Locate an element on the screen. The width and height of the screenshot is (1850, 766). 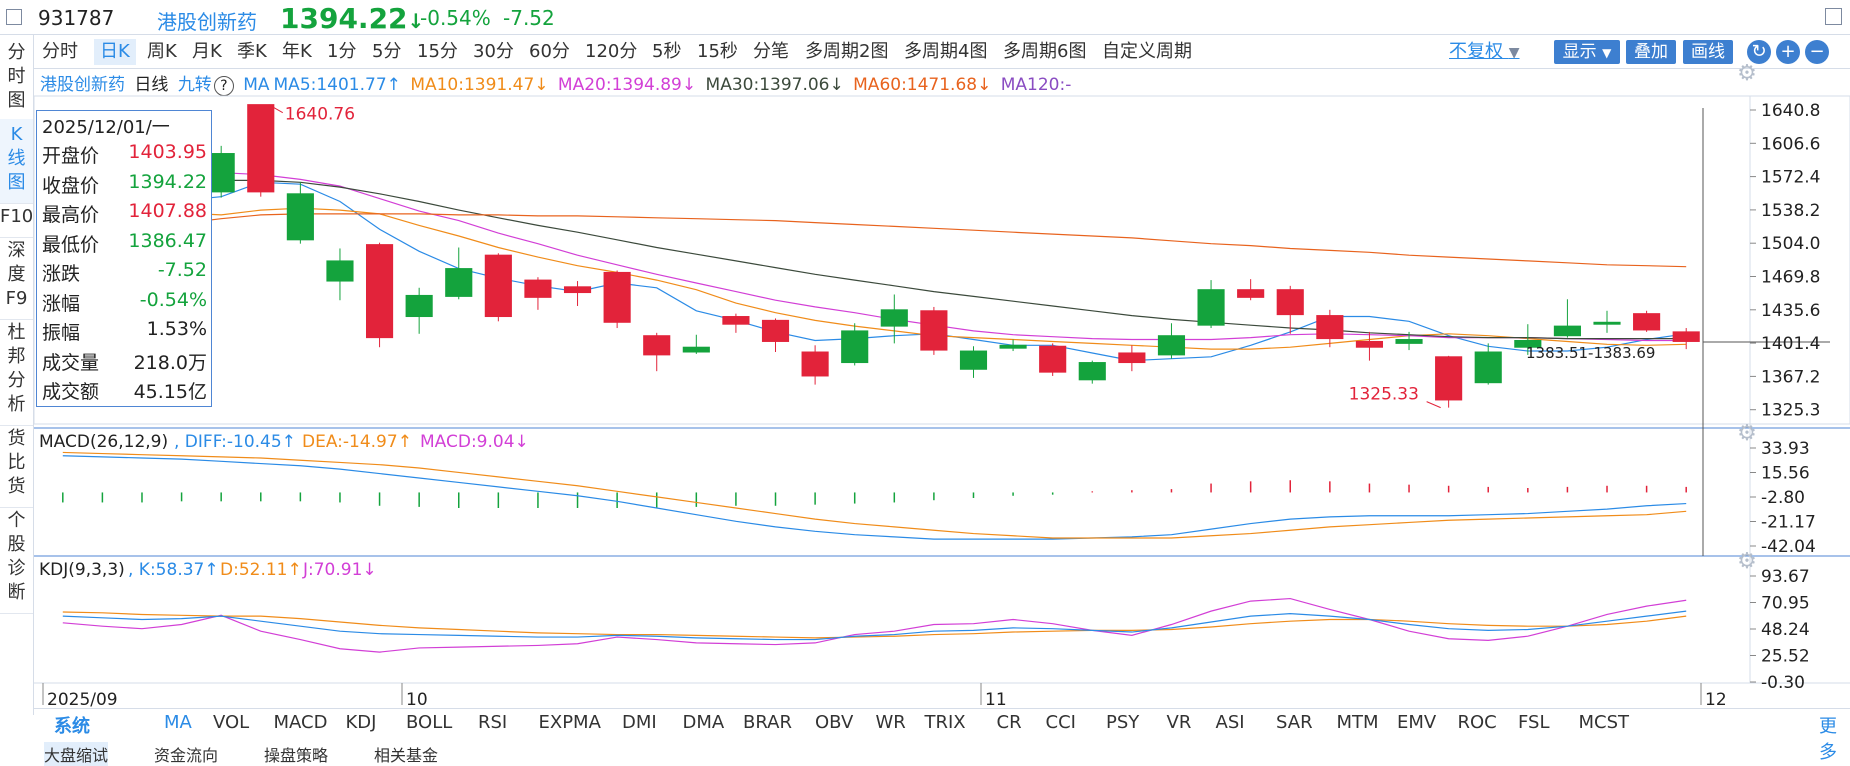
indicator-tab-3: MACD is located at coordinates (300, 722).